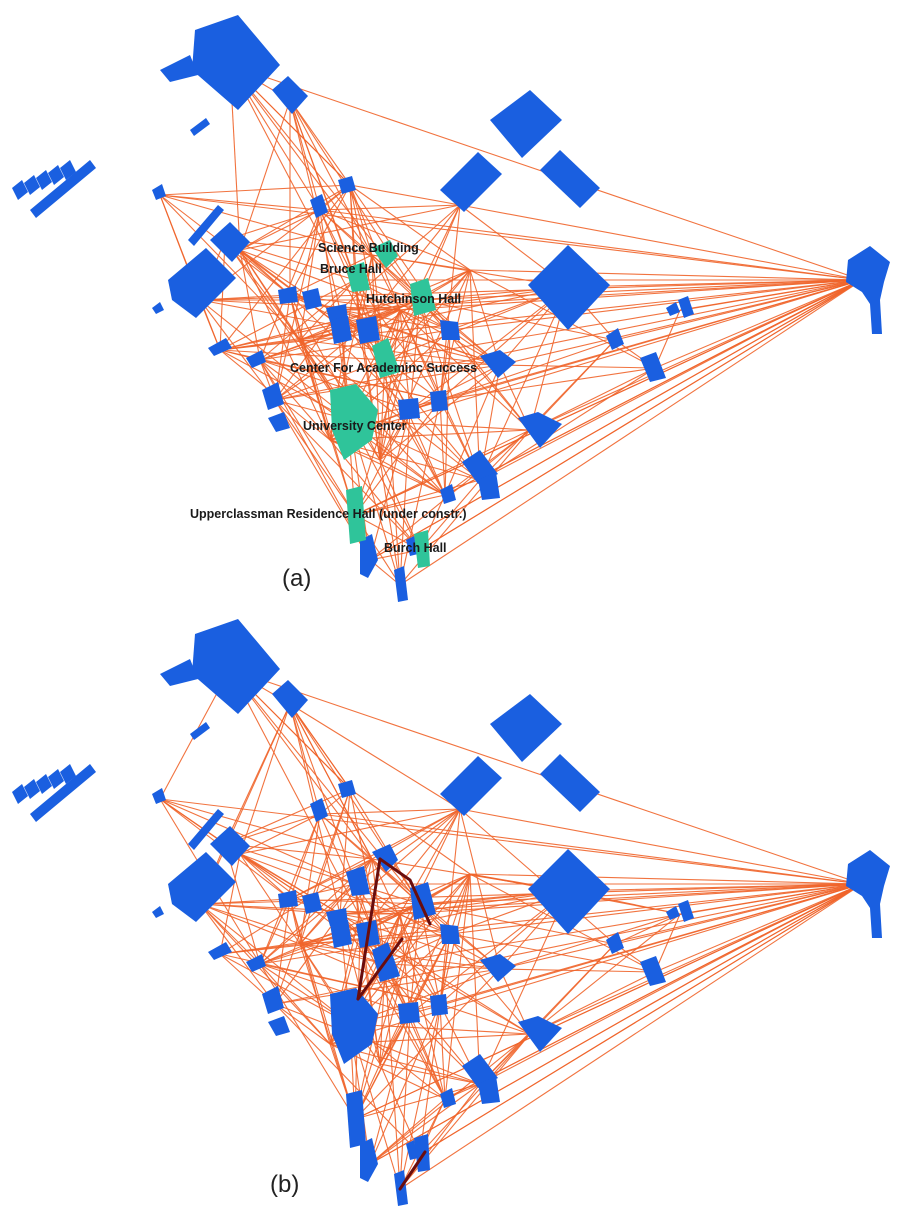 Image resolution: width=907 pixels, height=1208 pixels. Describe the element at coordinates (356, 515) in the screenshot. I see `building-urh` at that location.